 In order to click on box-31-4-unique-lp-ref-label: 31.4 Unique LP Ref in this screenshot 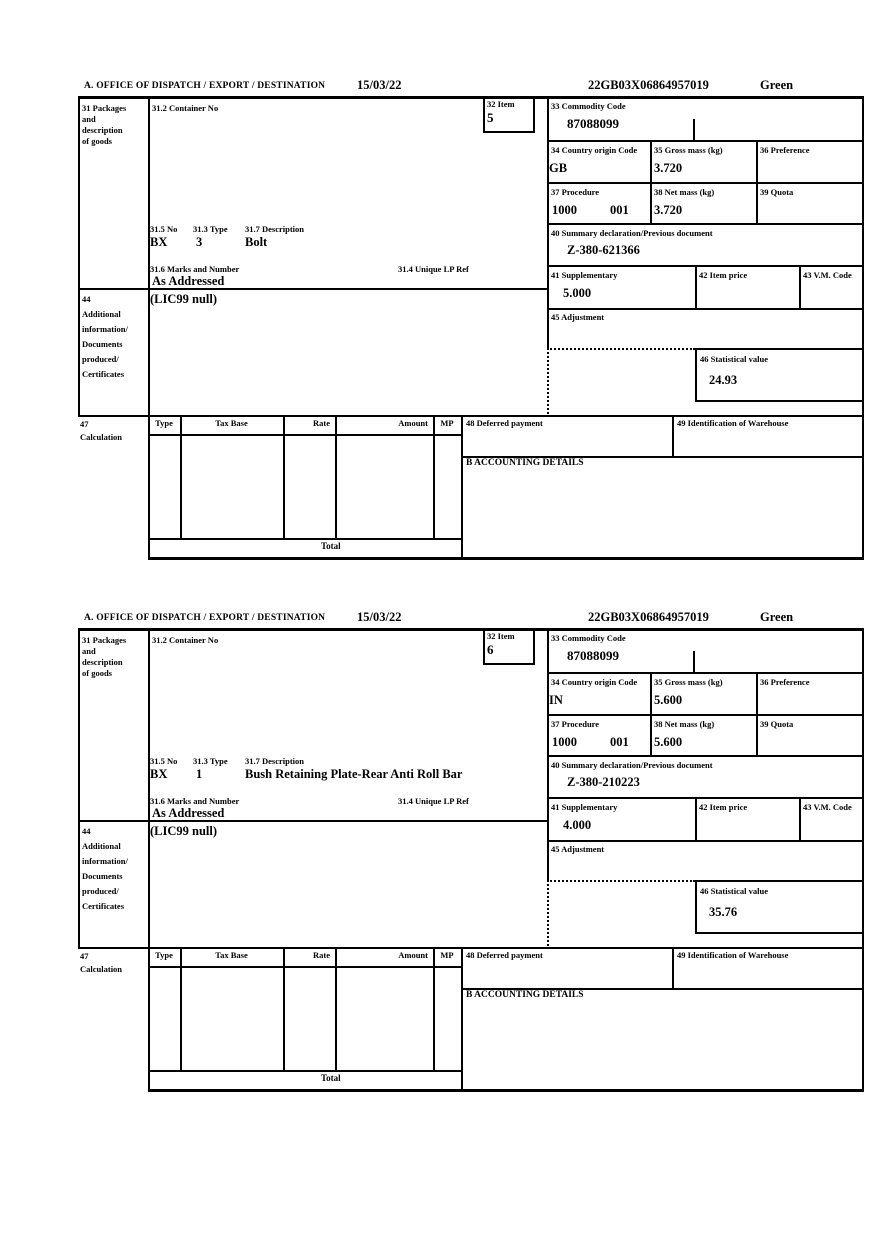, I will do `click(433, 269)`.